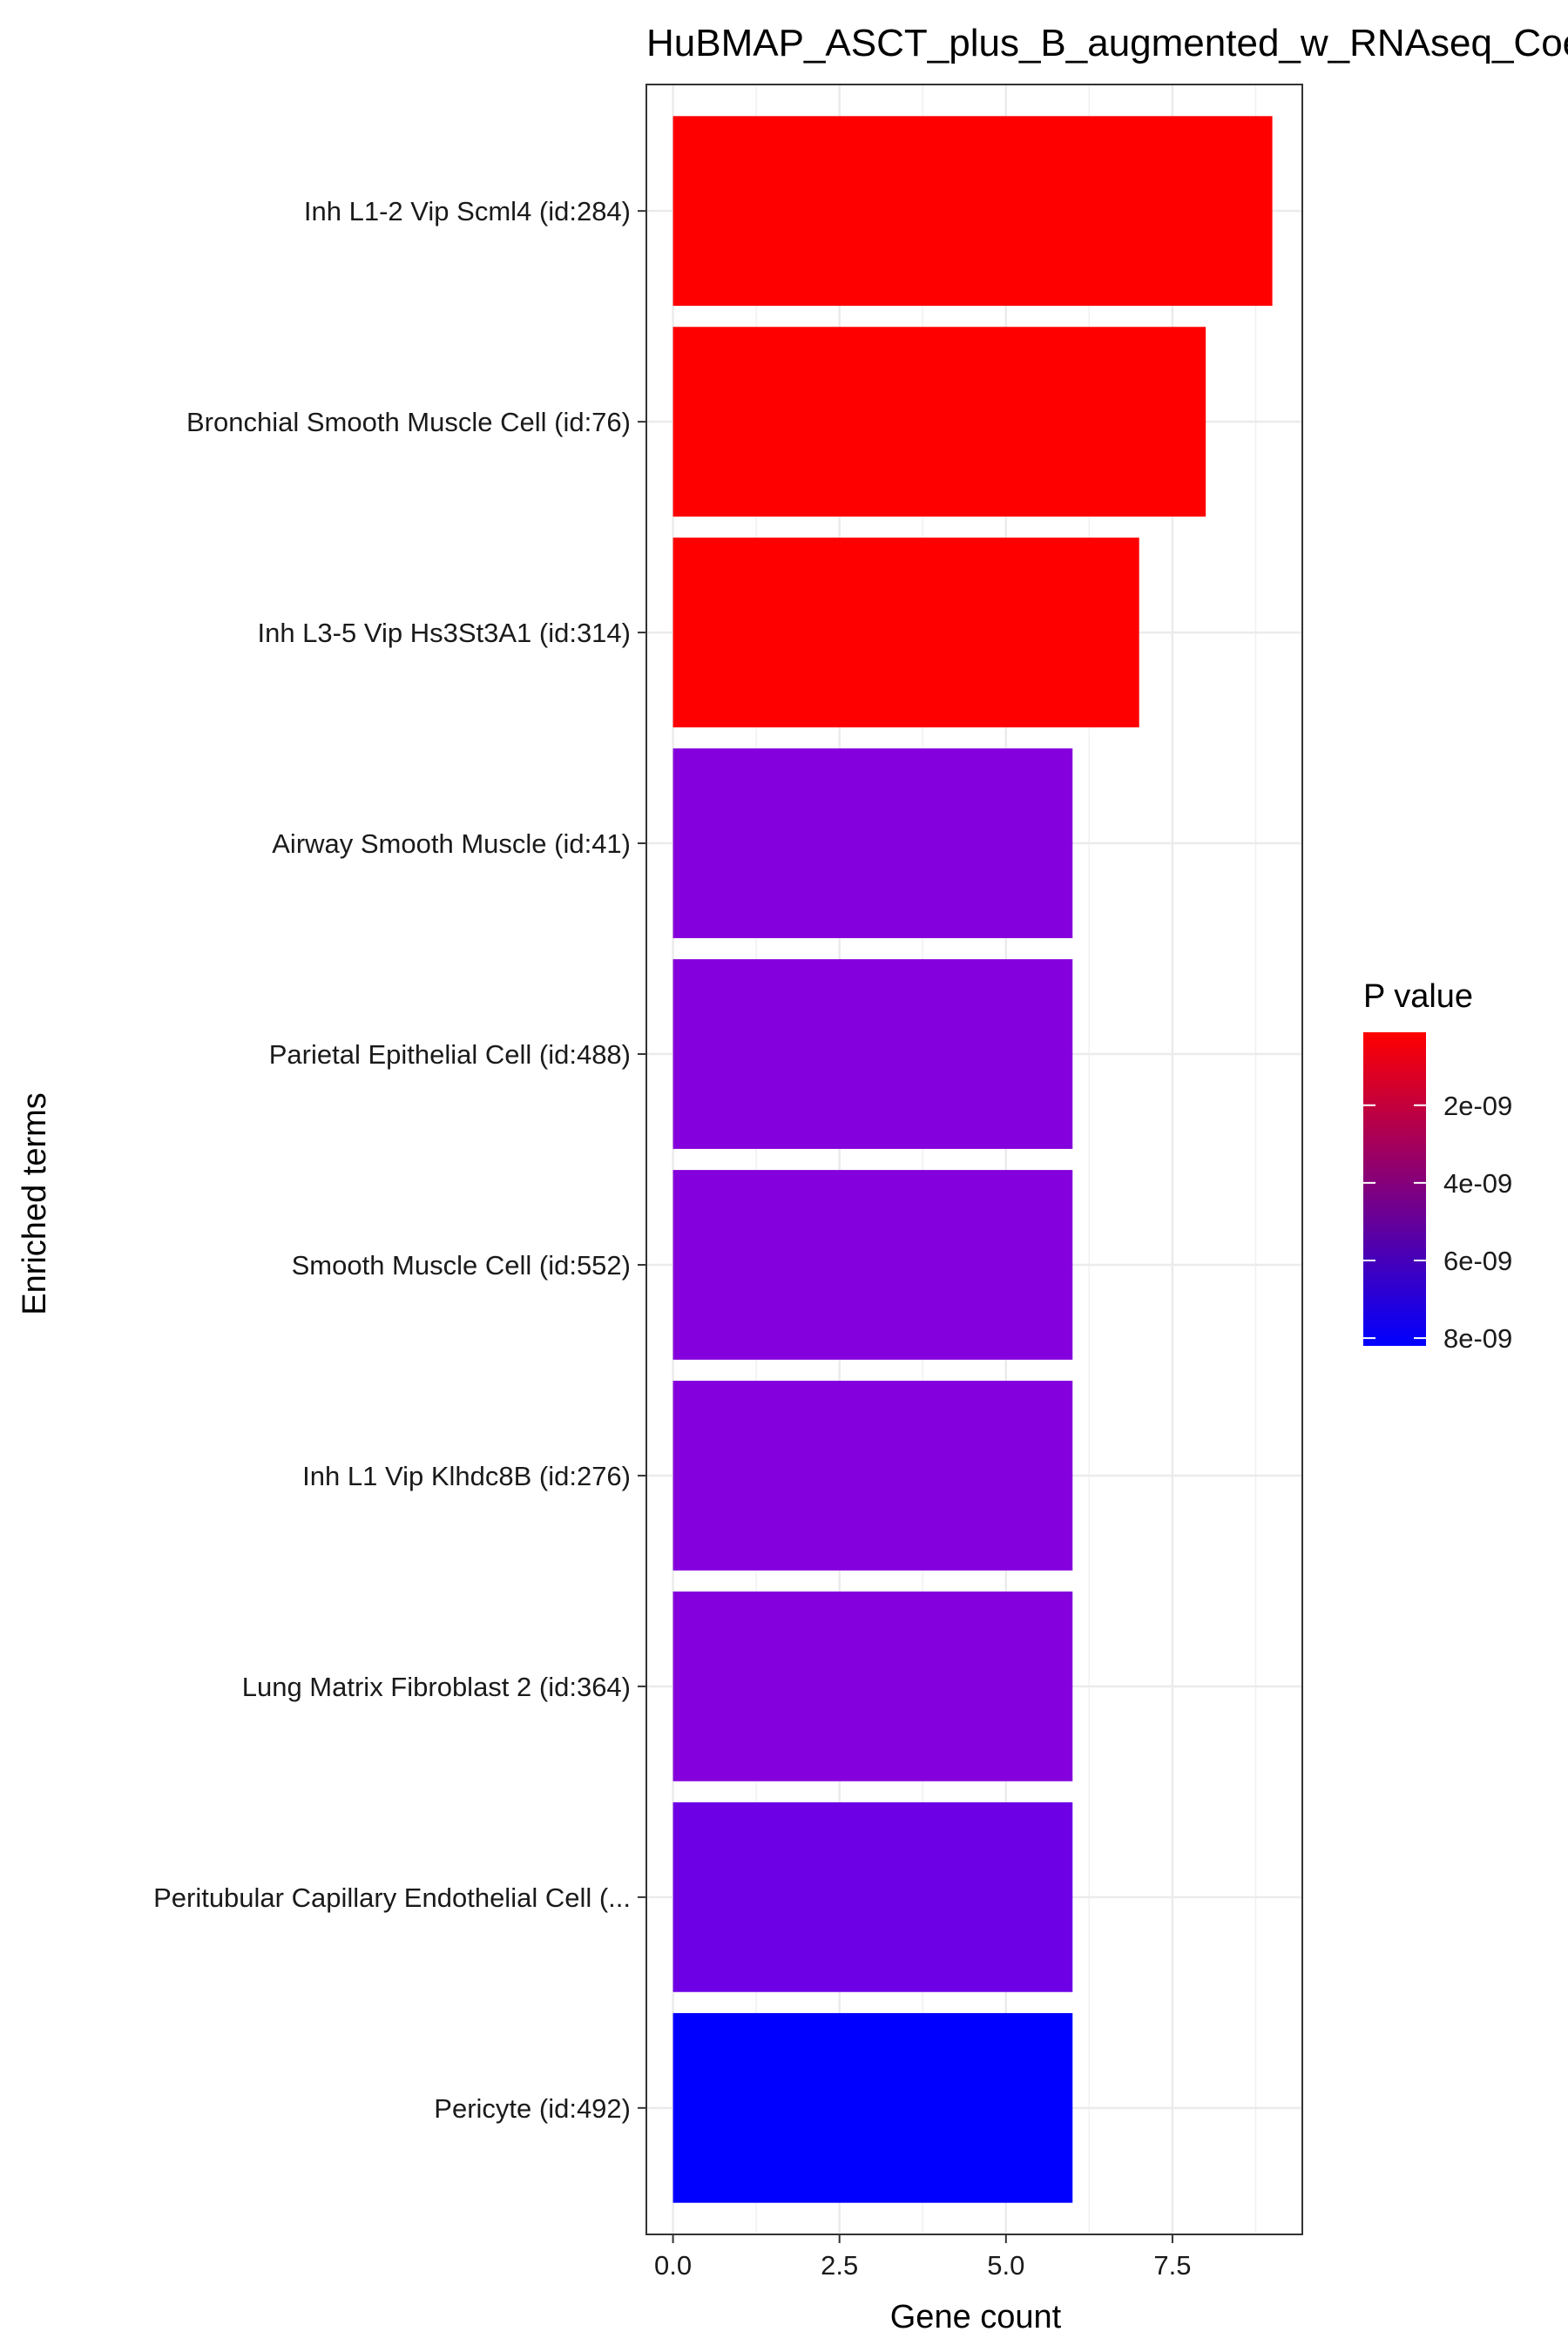 Image resolution: width=1568 pixels, height=2352 pixels. Describe the element at coordinates (673, 2265) in the screenshot. I see `x-tick-label: 0.0` at that location.